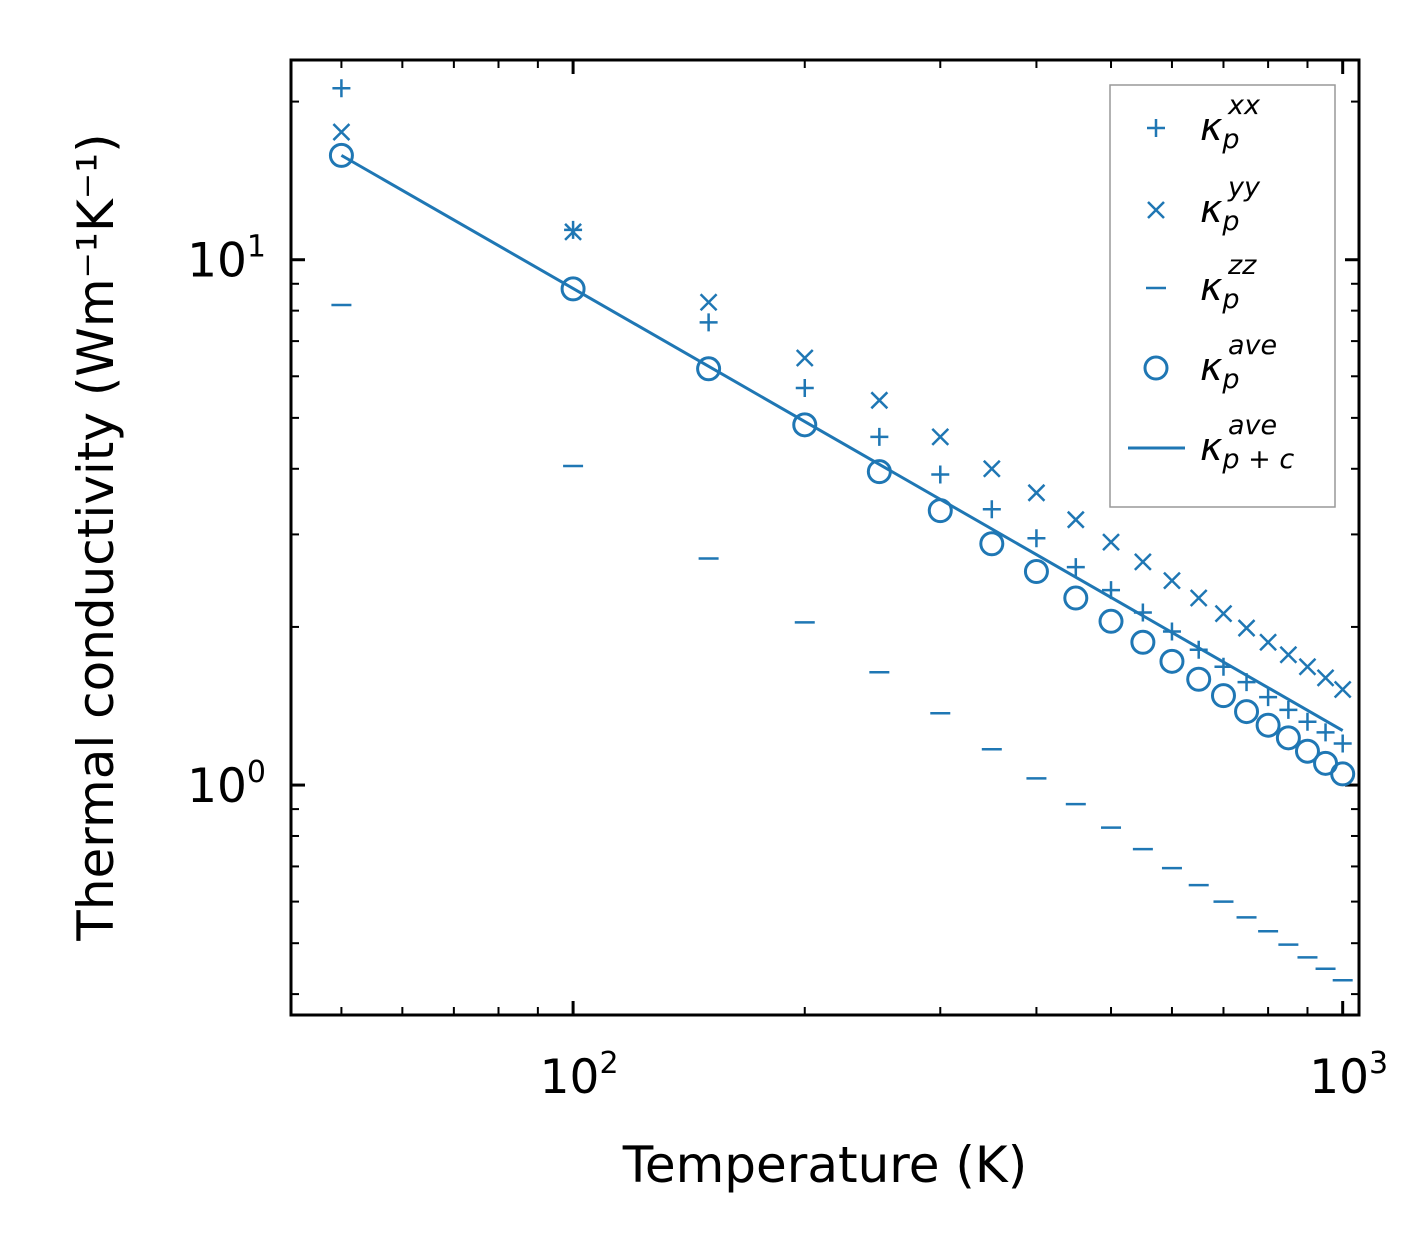 This screenshot has width=1421, height=1254. I want to click on legend-label: κpave, so click(1238, 362).